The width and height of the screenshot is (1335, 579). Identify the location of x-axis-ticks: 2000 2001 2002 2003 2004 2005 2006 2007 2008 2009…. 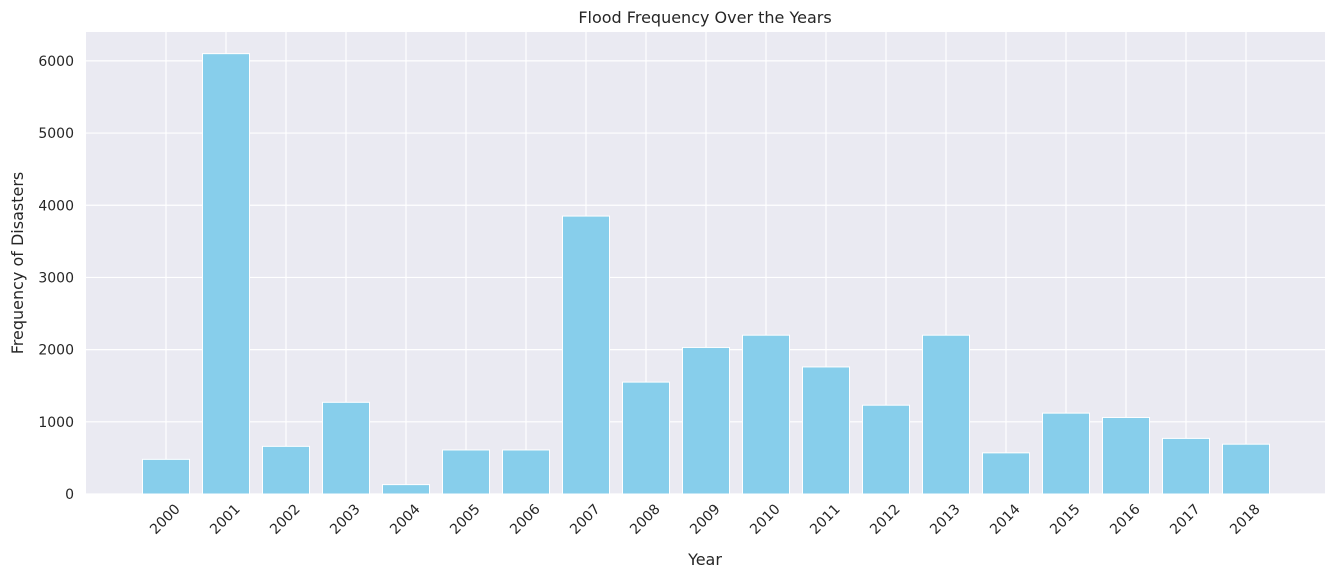
(705, 519).